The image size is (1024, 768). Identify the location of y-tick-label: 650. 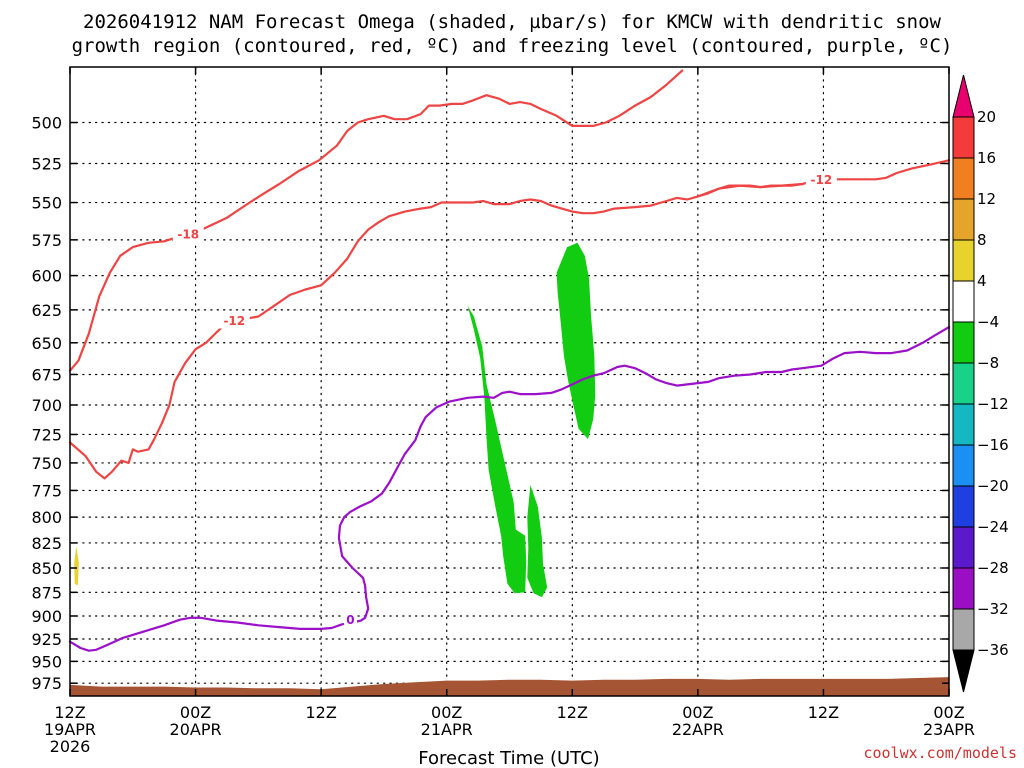
(46, 343).